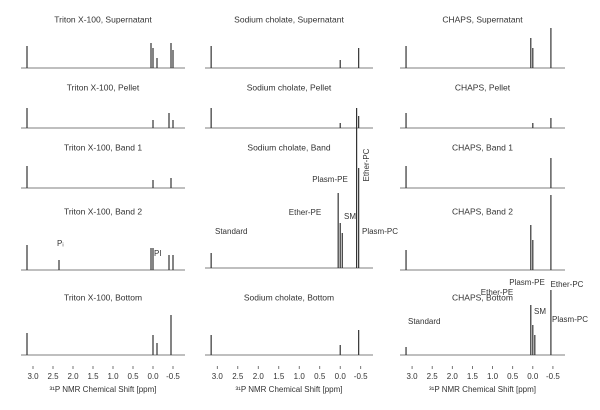 Image resolution: width=600 pixels, height=410 pixels. Describe the element at coordinates (289, 19) in the screenshot. I see `panel-title: Sodium cholate, Supernatant` at that location.